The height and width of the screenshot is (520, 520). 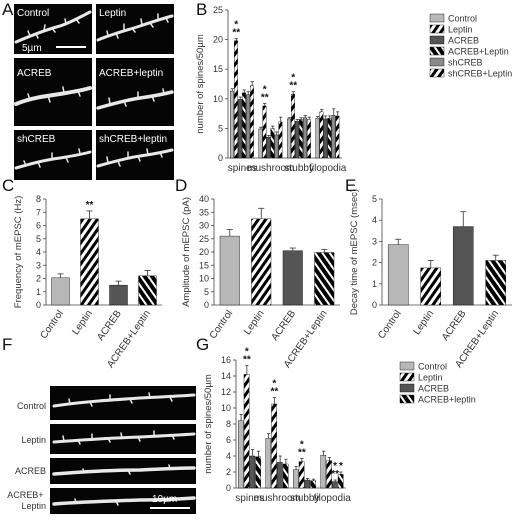 What do you see at coordinates (53, 29) in the screenshot?
I see `micrograph-a-control: Control 5µm` at bounding box center [53, 29].